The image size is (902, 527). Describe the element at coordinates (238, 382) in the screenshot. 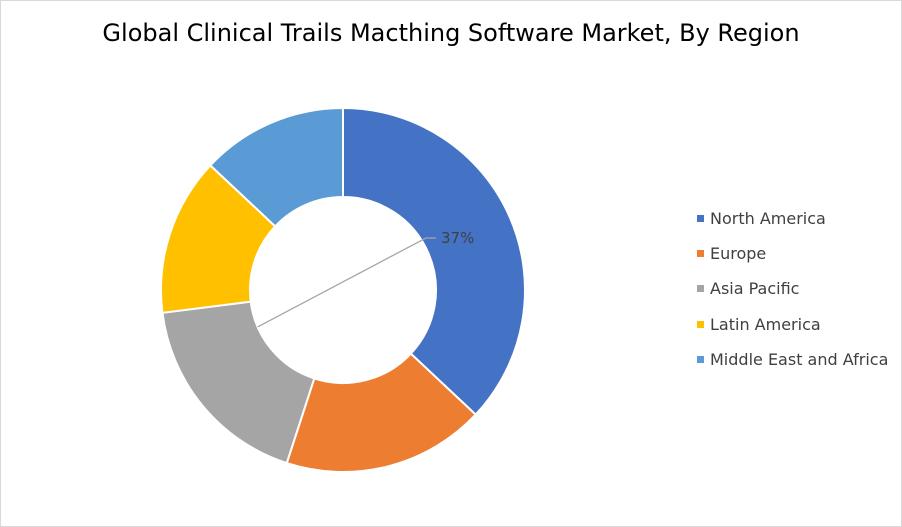

I see `donut-slice-asia-pacific` at that location.